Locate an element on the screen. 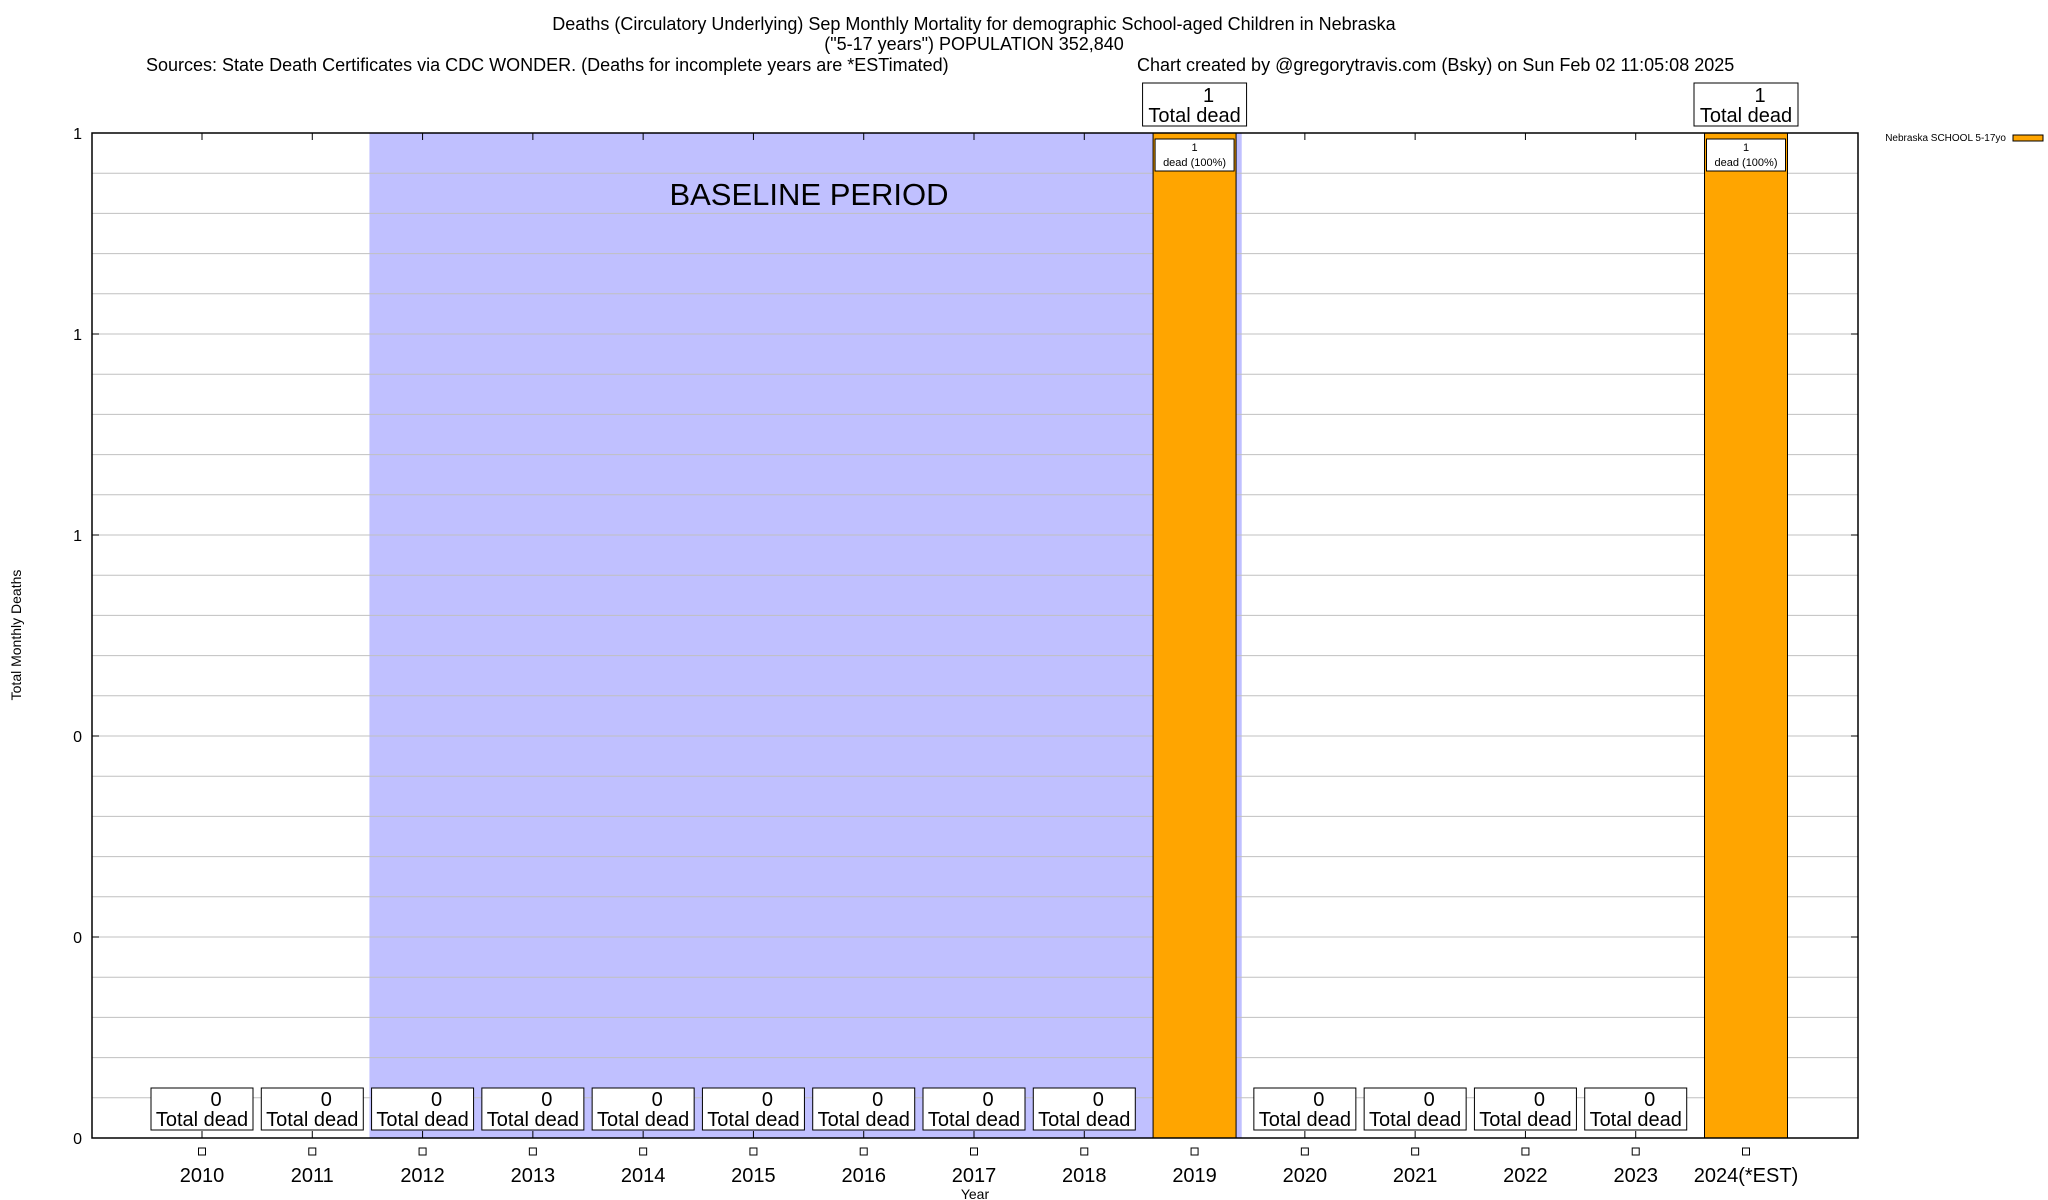  x-tick-label: 2017 is located at coordinates (974, 1176).